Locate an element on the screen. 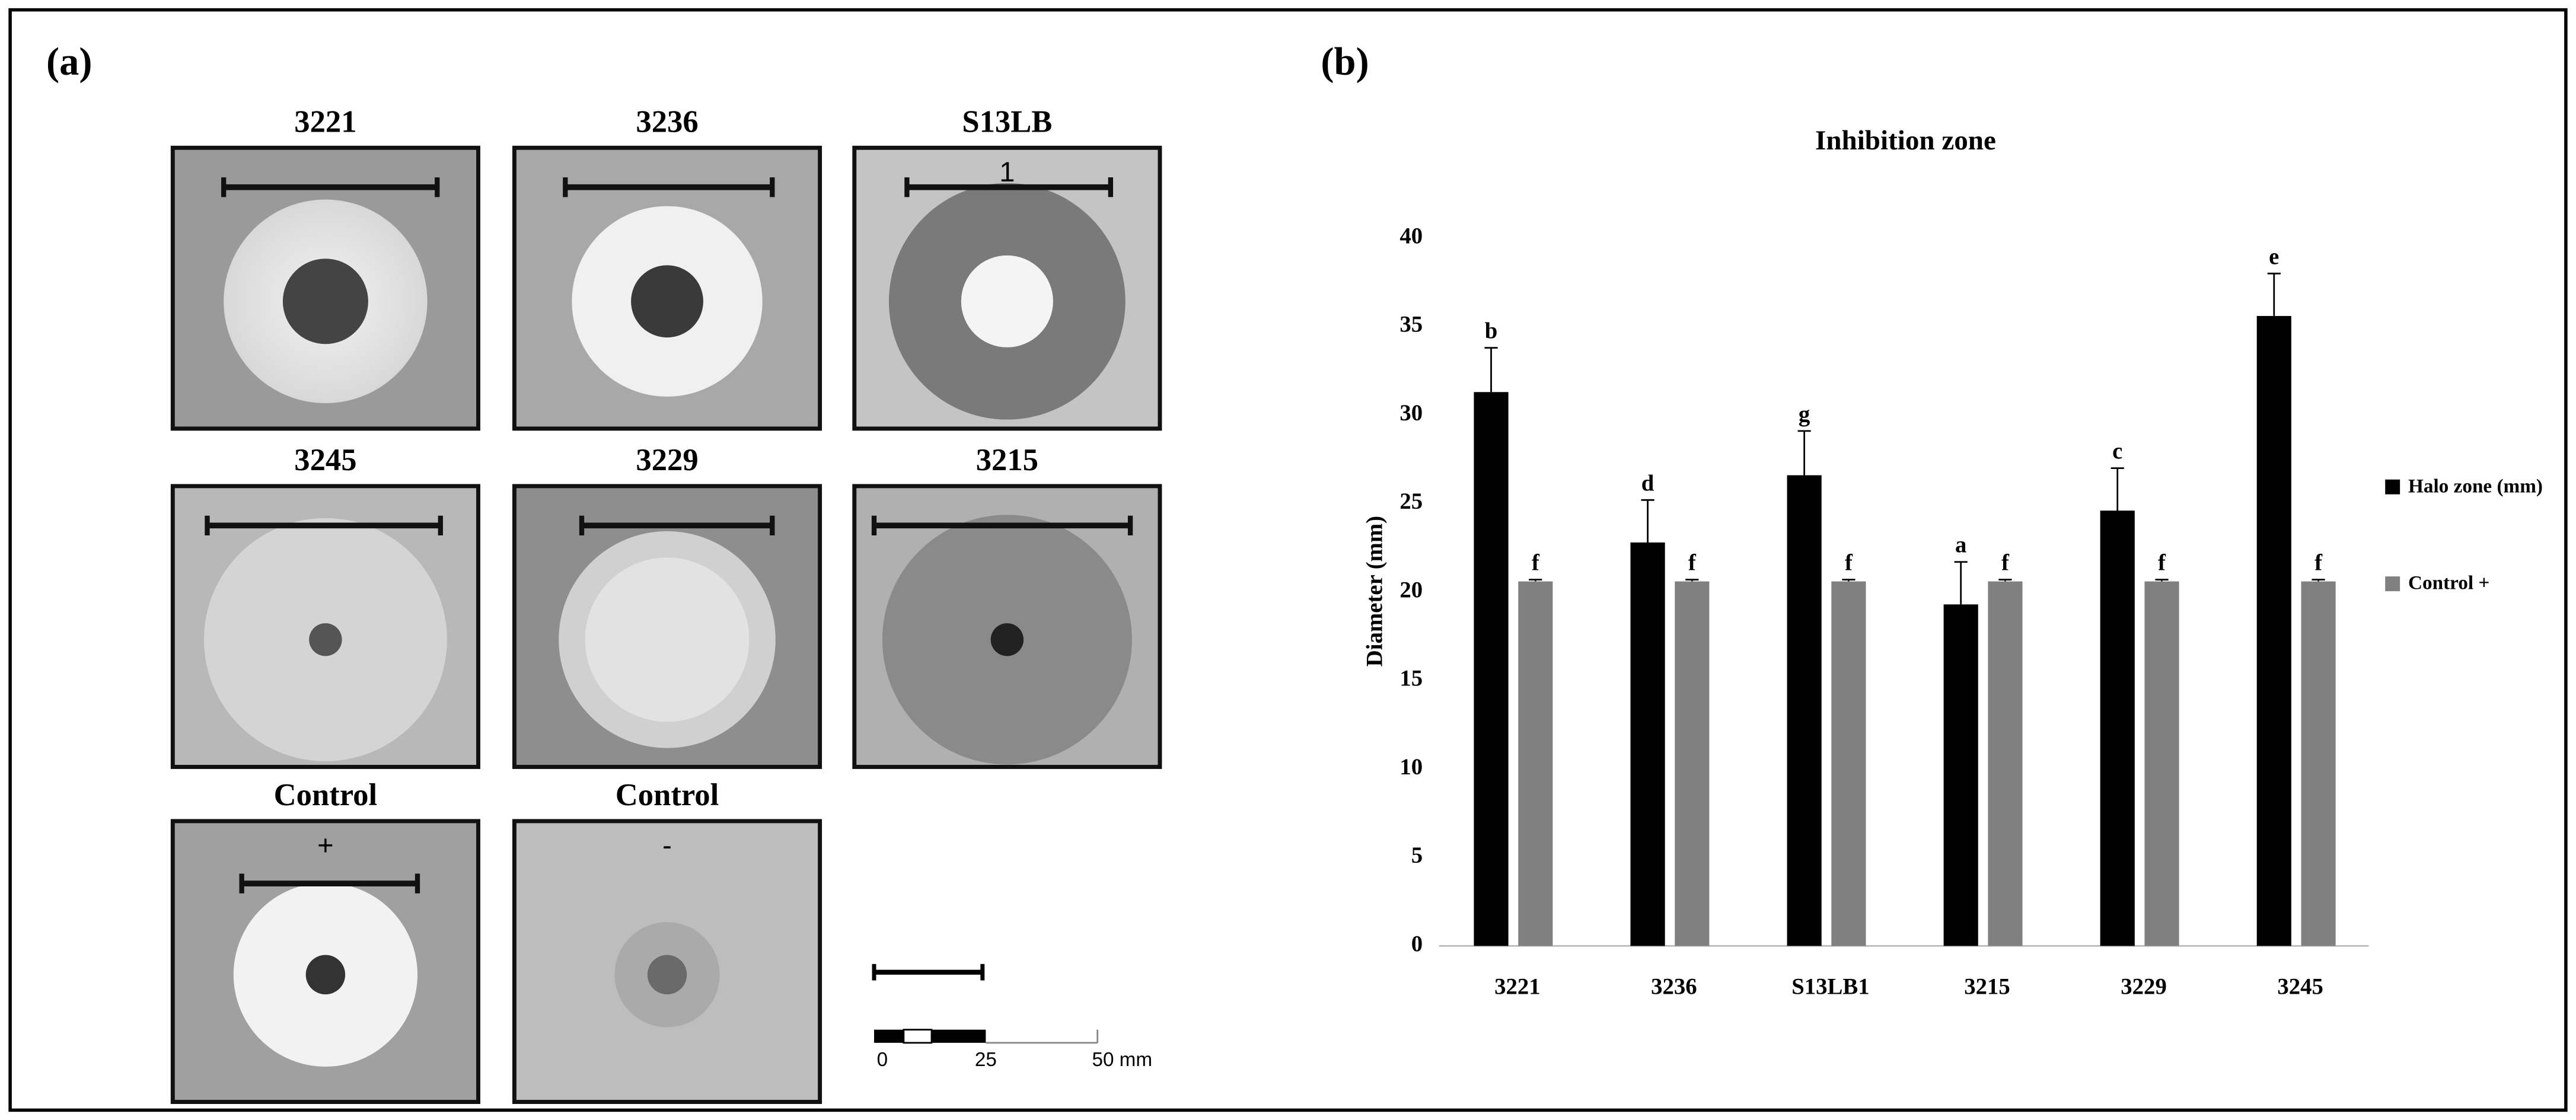 Image resolution: width=2576 pixels, height=1120 pixels. x-tick-label: 3236 is located at coordinates (1674, 986).